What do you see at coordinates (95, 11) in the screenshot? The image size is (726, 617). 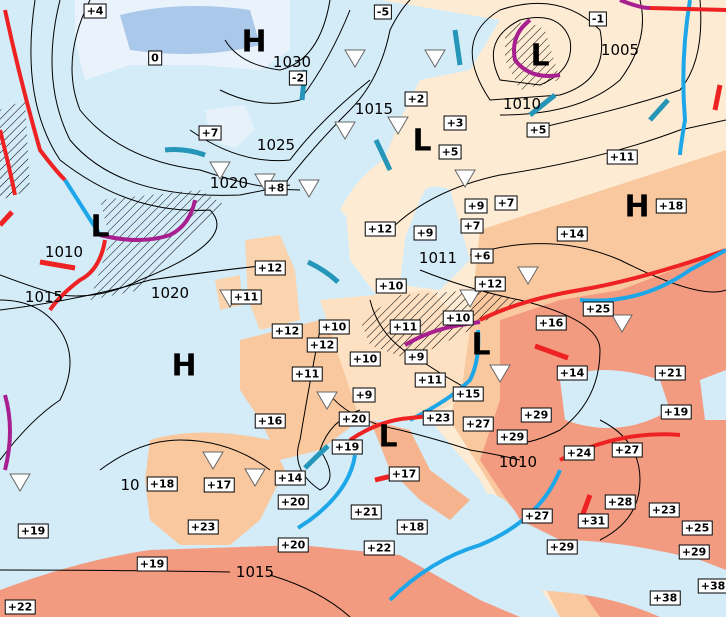 I see `temperature-label: +4` at bounding box center [95, 11].